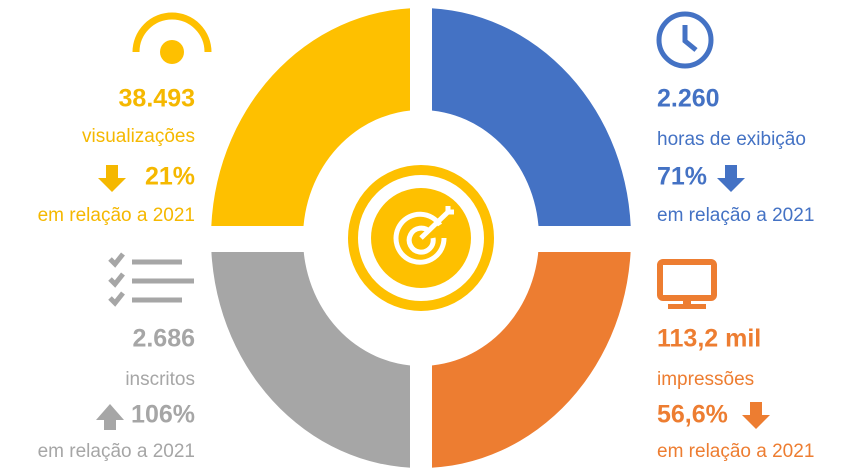  I want to click on metric-value: 2.686, so click(163, 339).